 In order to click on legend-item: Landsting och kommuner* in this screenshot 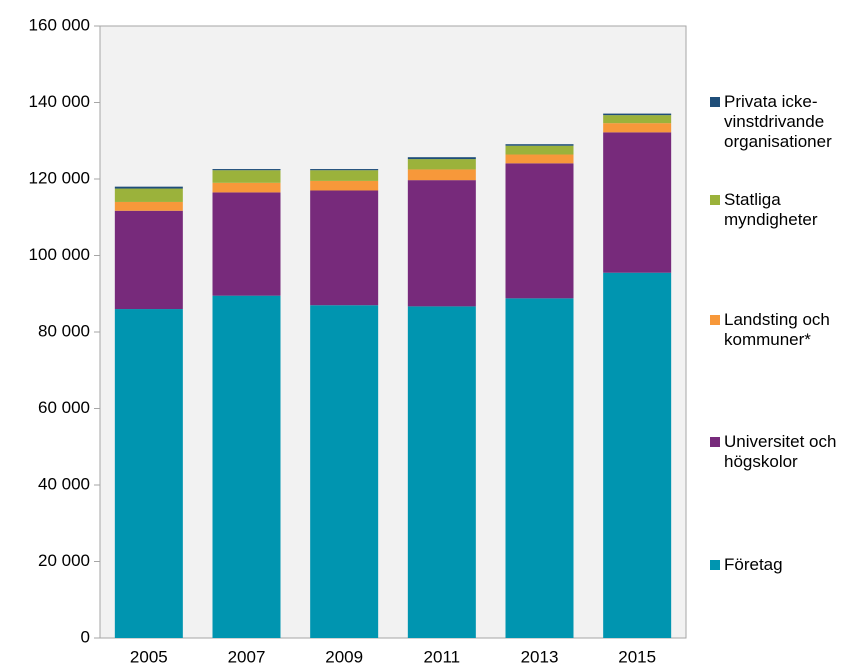, I will do `click(787, 330)`.